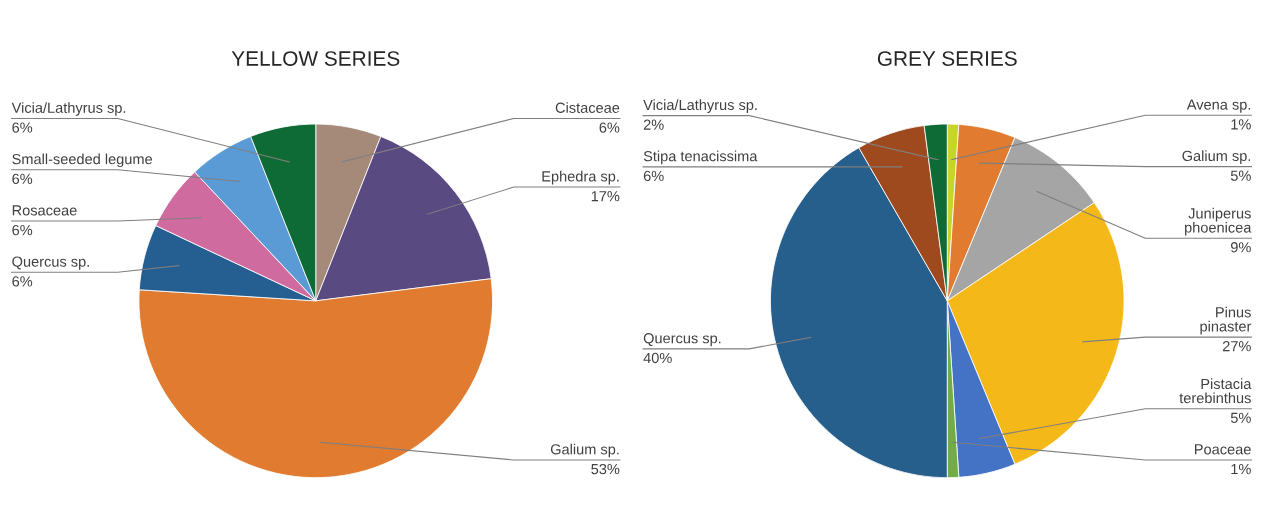  What do you see at coordinates (1215, 391) in the screenshot?
I see `slice-label: Pistacia terebinthus` at bounding box center [1215, 391].